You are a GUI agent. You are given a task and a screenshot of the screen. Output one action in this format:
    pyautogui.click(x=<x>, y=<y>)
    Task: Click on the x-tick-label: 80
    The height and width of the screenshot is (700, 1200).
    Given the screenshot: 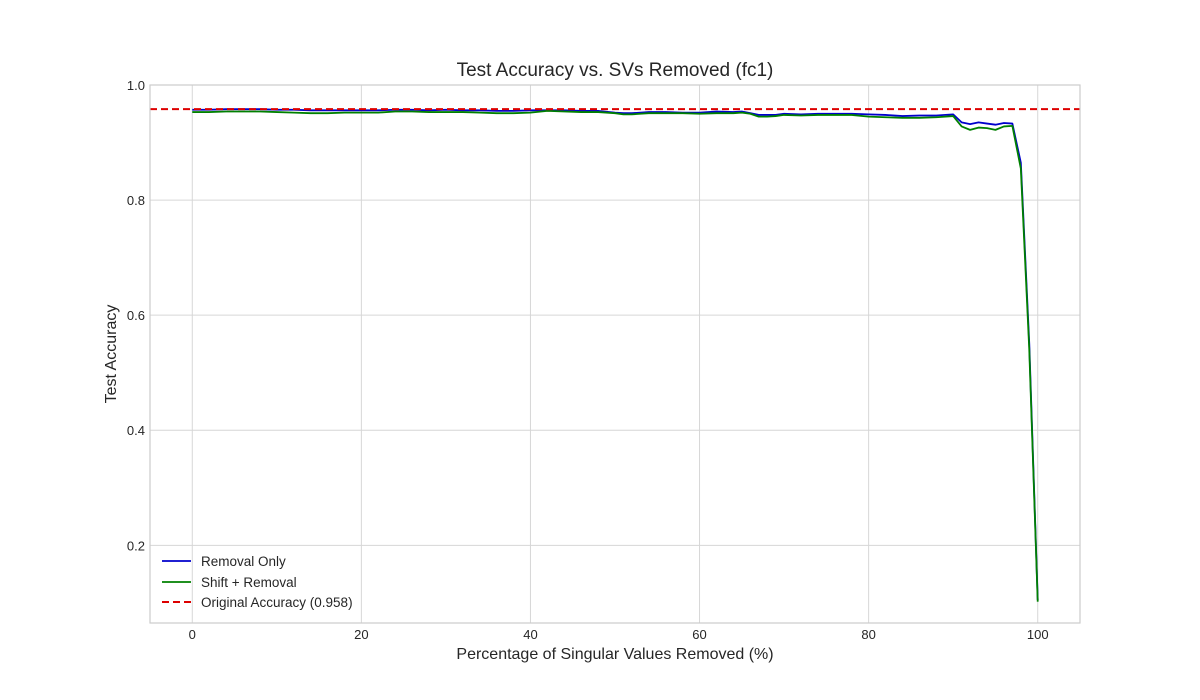 What is the action you would take?
    pyautogui.click(x=868, y=634)
    